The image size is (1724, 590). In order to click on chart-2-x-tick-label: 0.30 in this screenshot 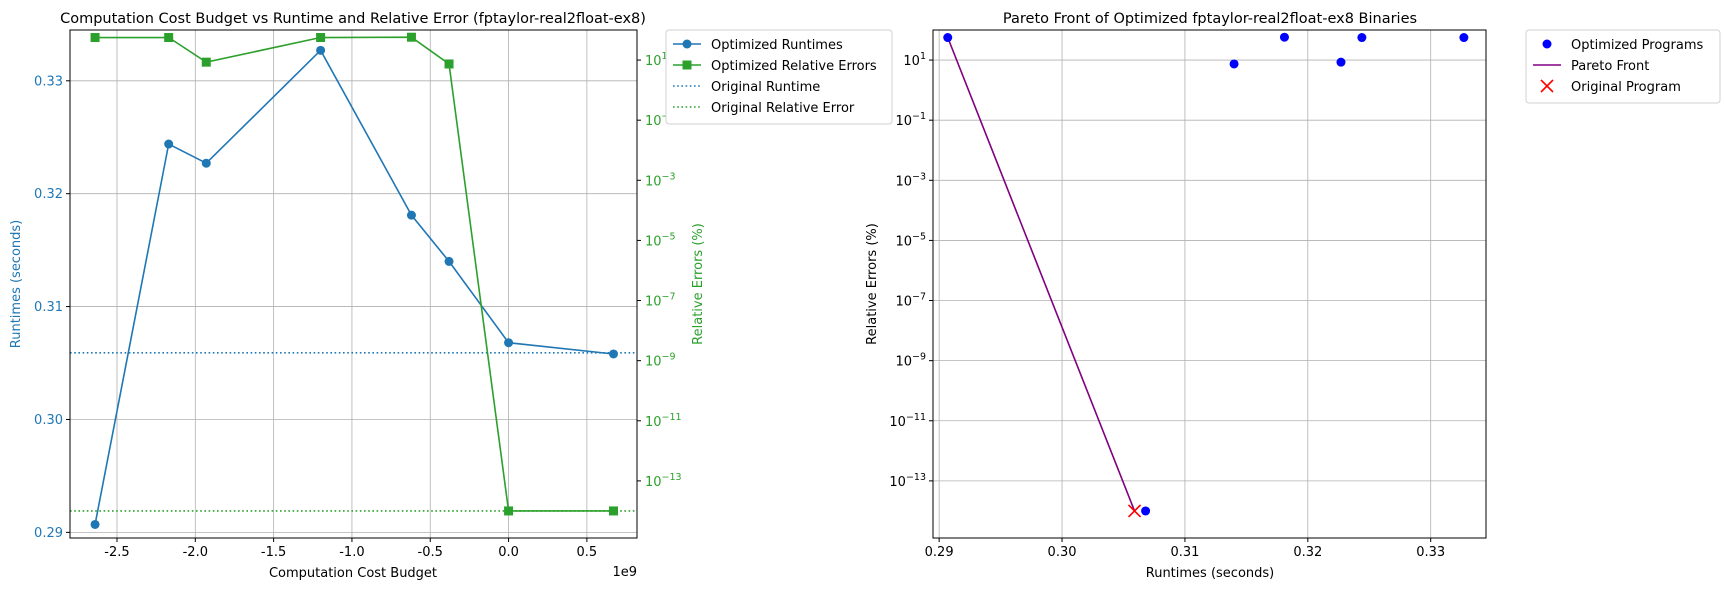, I will do `click(1062, 552)`.